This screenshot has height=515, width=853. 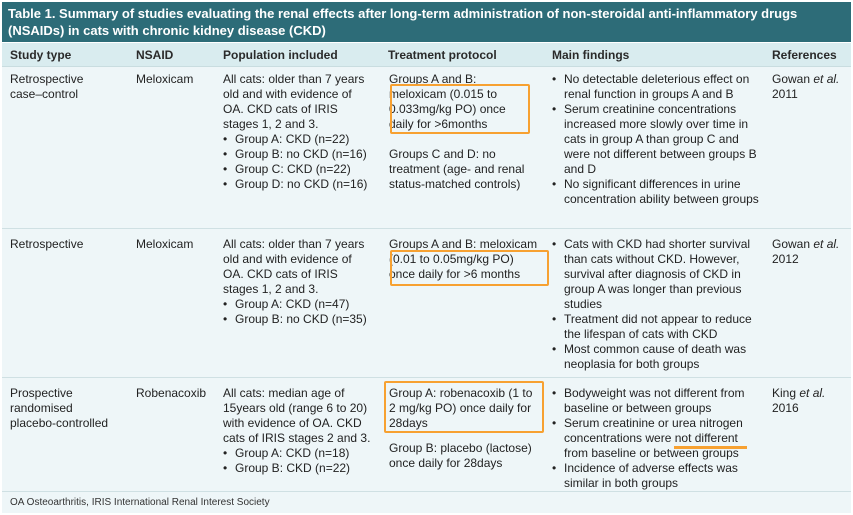 I want to click on row2-group: Group A: CKD (n=47), so click(x=299, y=304).